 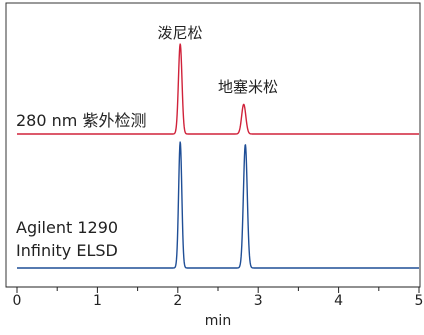 What do you see at coordinates (17, 301) in the screenshot?
I see `x-tick-label: 0` at bounding box center [17, 301].